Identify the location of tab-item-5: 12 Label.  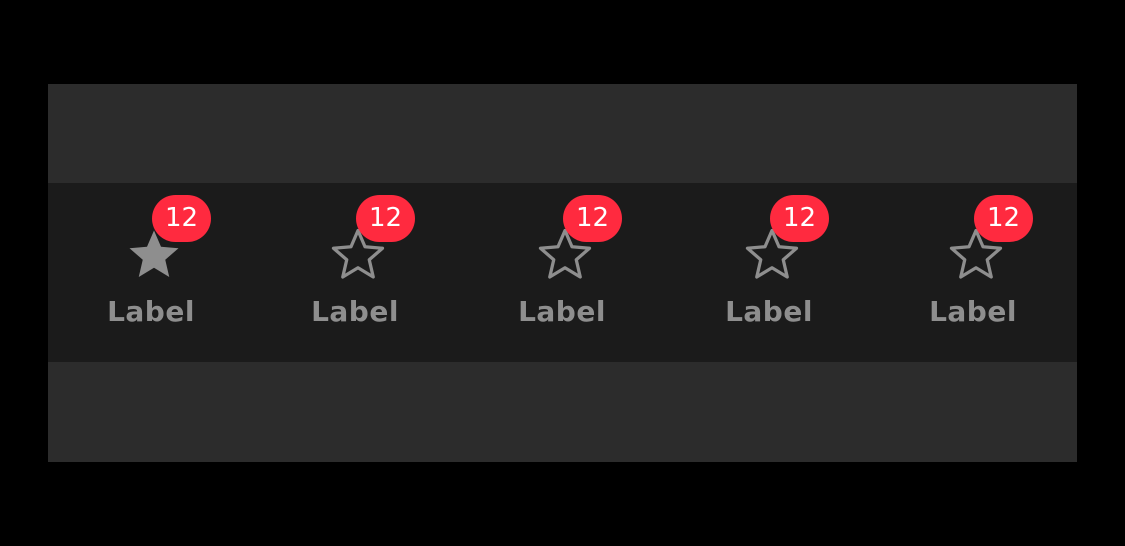
(973, 272).